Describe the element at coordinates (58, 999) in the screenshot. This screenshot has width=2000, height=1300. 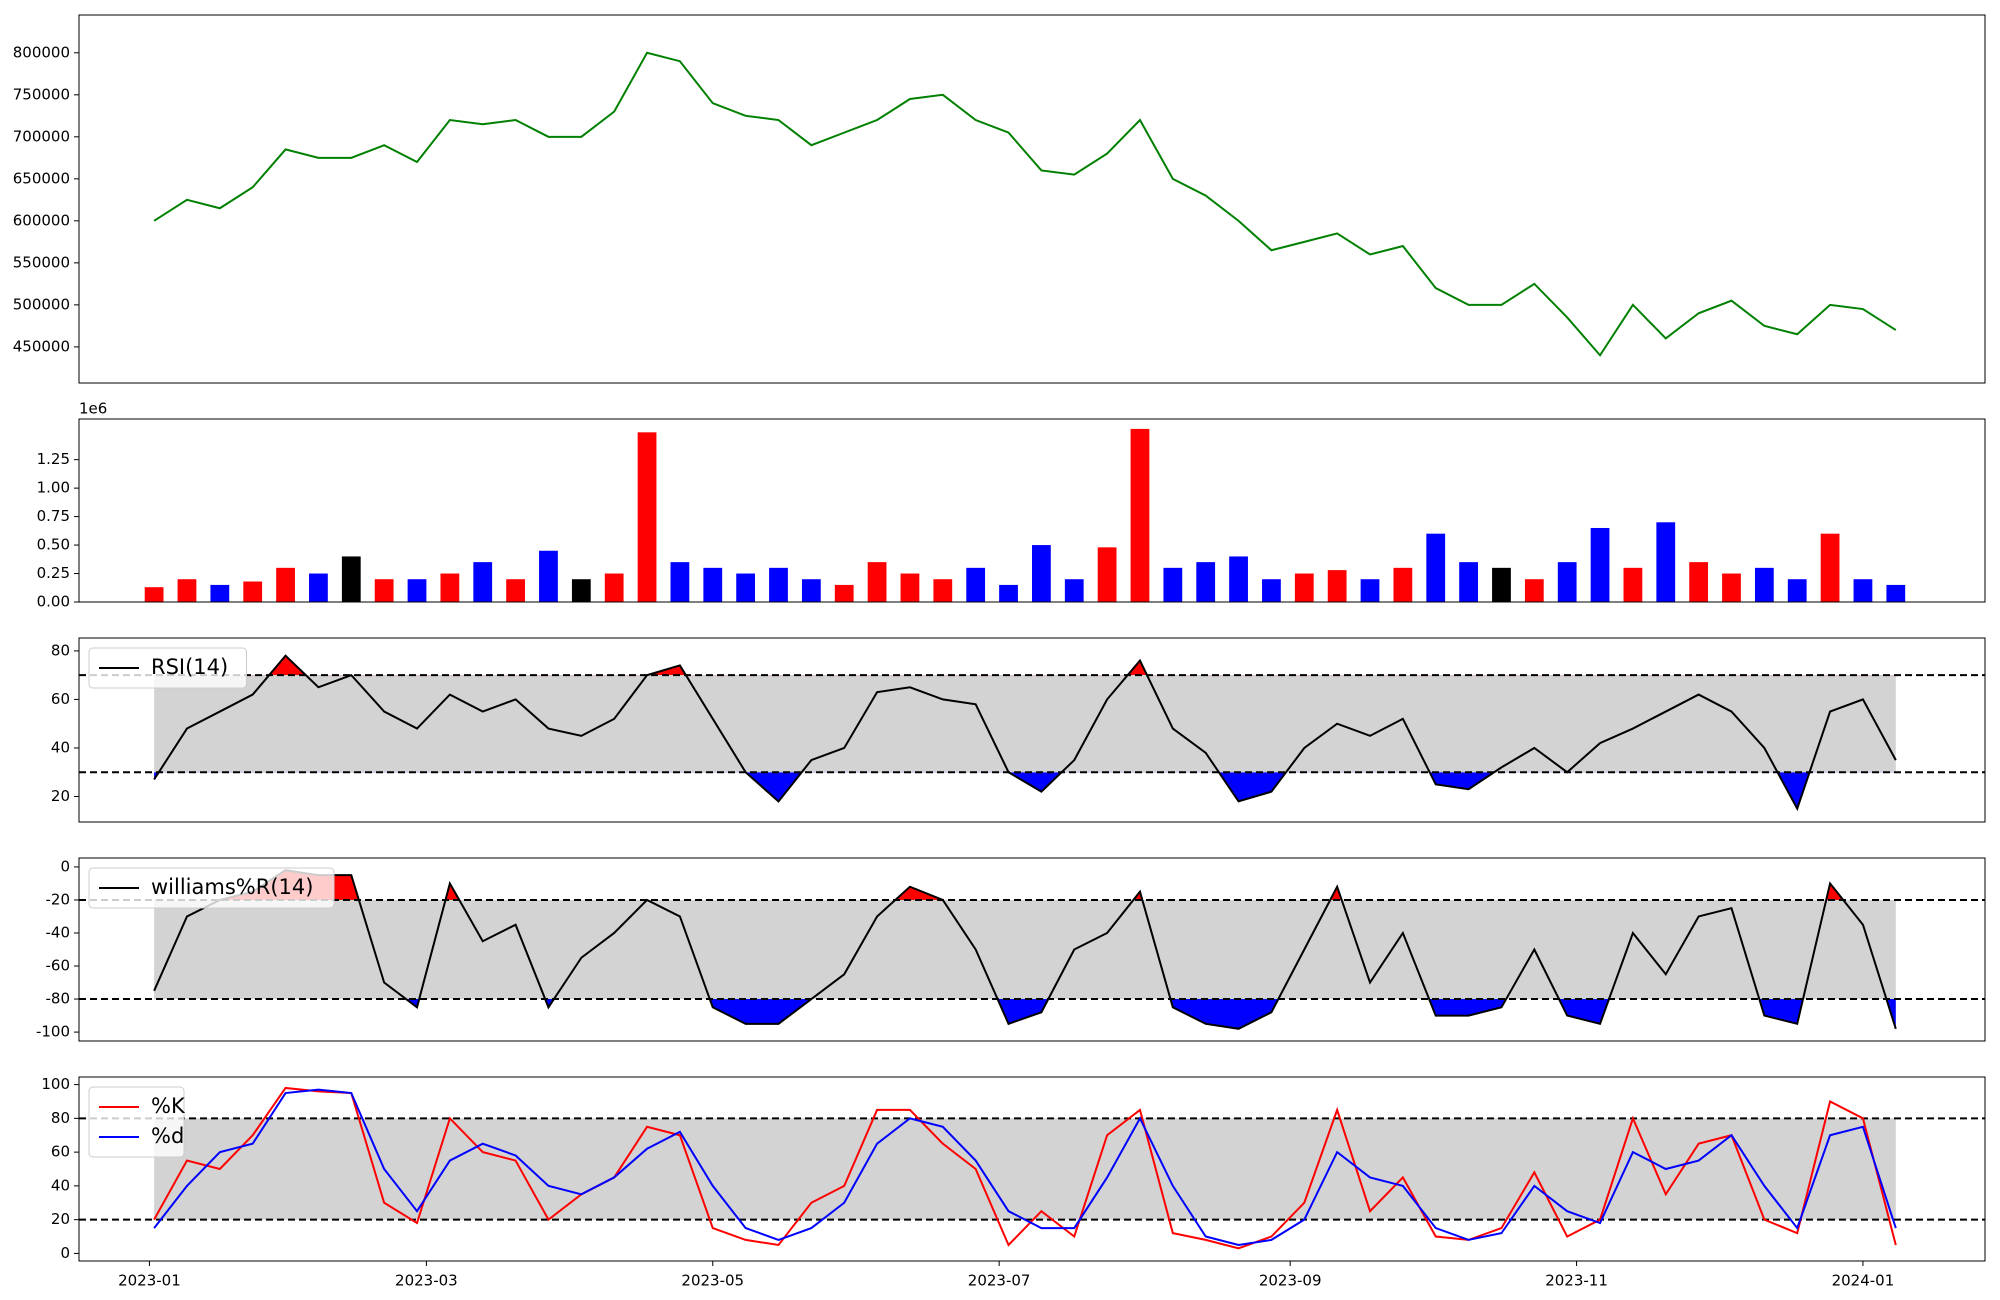
I see `y-tick-label: -80` at that location.